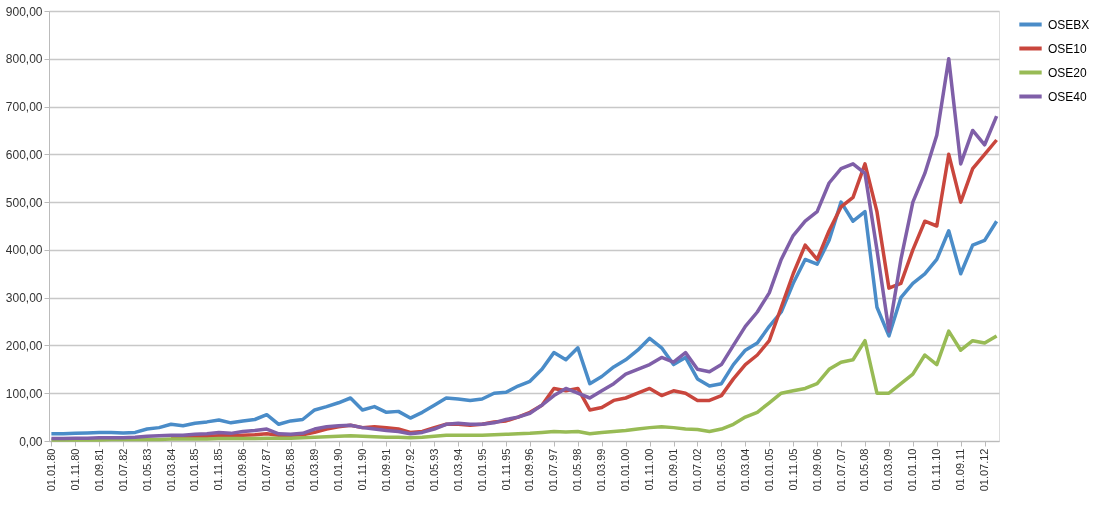 Image resolution: width=1105 pixels, height=506 pixels. Describe the element at coordinates (696, 470) in the screenshot. I see `x-tick-label: 01.07.02` at that location.